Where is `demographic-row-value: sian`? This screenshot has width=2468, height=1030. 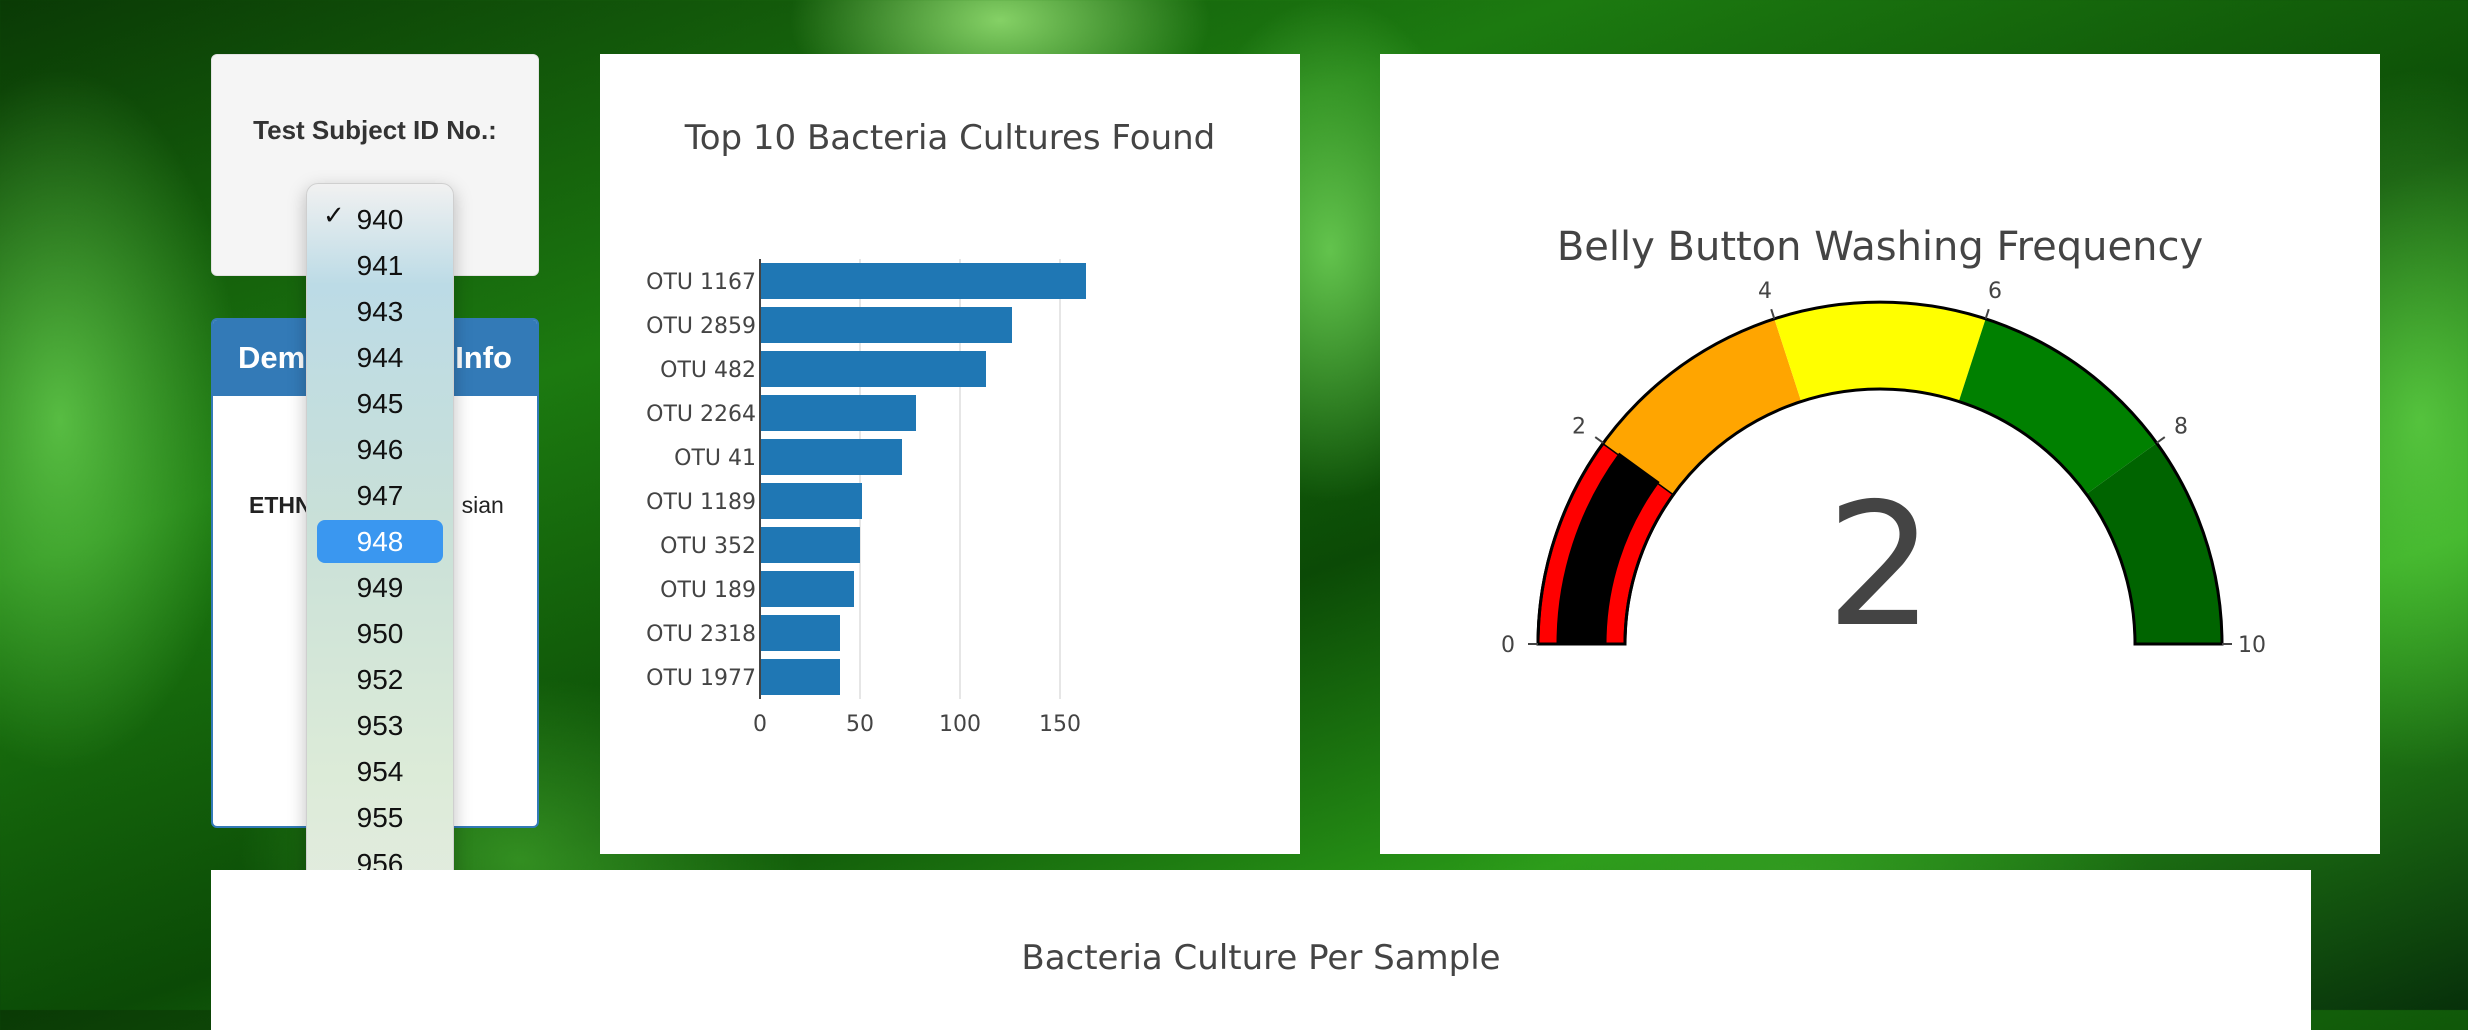
demographic-row-value: sian is located at coordinates (483, 505).